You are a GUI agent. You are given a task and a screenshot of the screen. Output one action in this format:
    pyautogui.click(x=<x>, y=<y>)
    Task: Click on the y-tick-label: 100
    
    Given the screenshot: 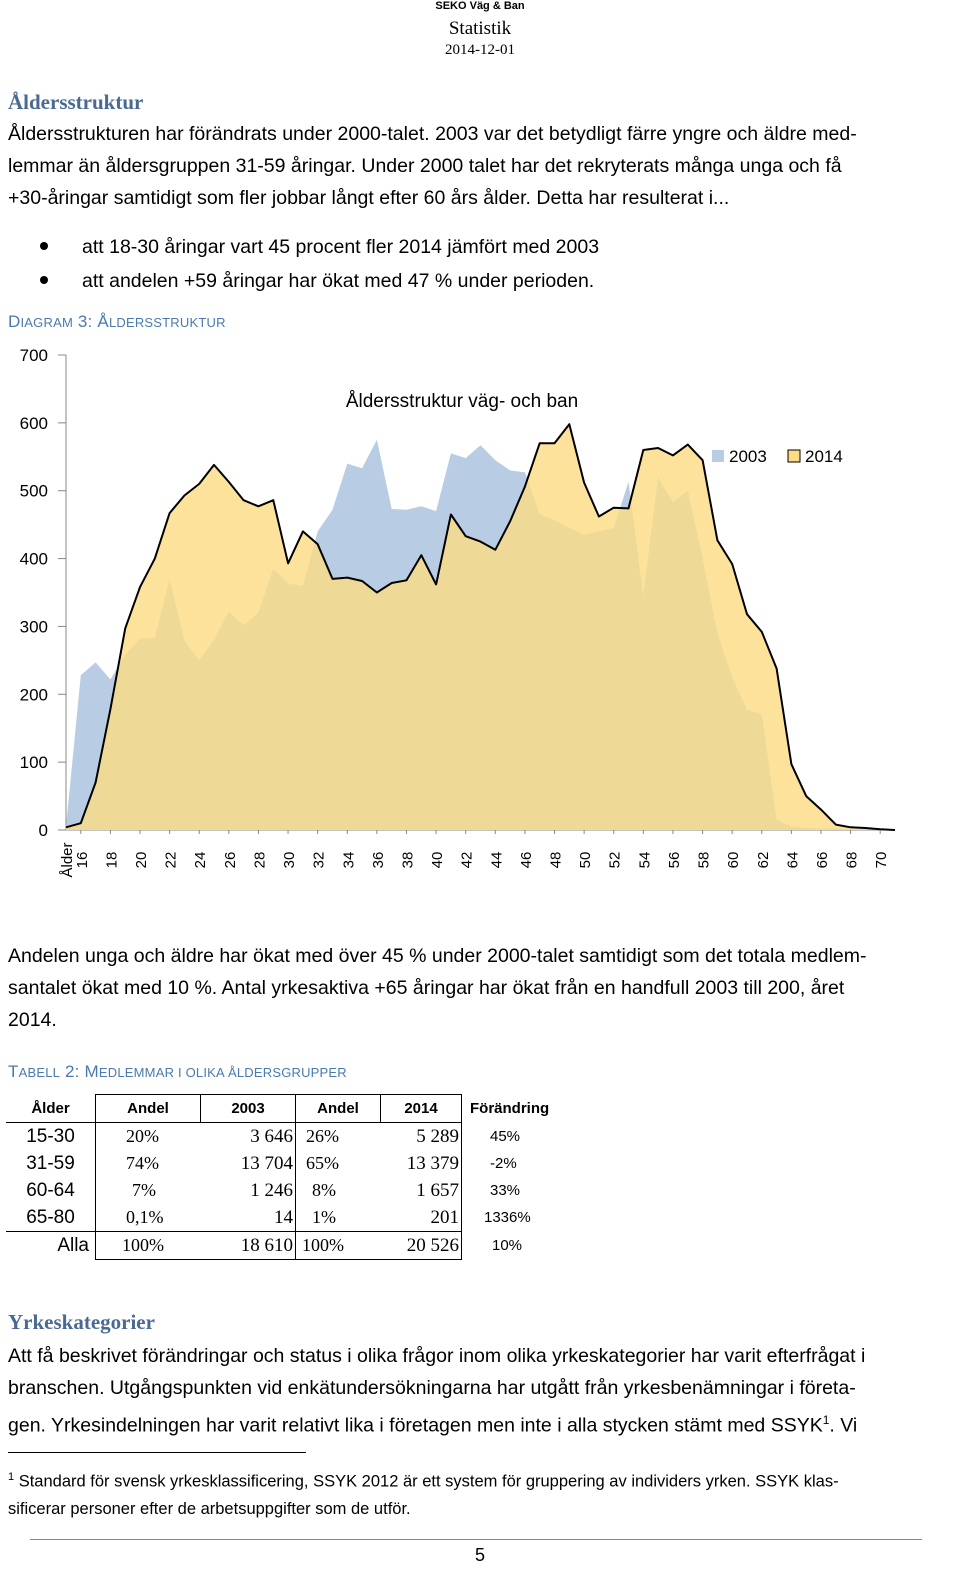 What is the action you would take?
    pyautogui.click(x=34, y=762)
    